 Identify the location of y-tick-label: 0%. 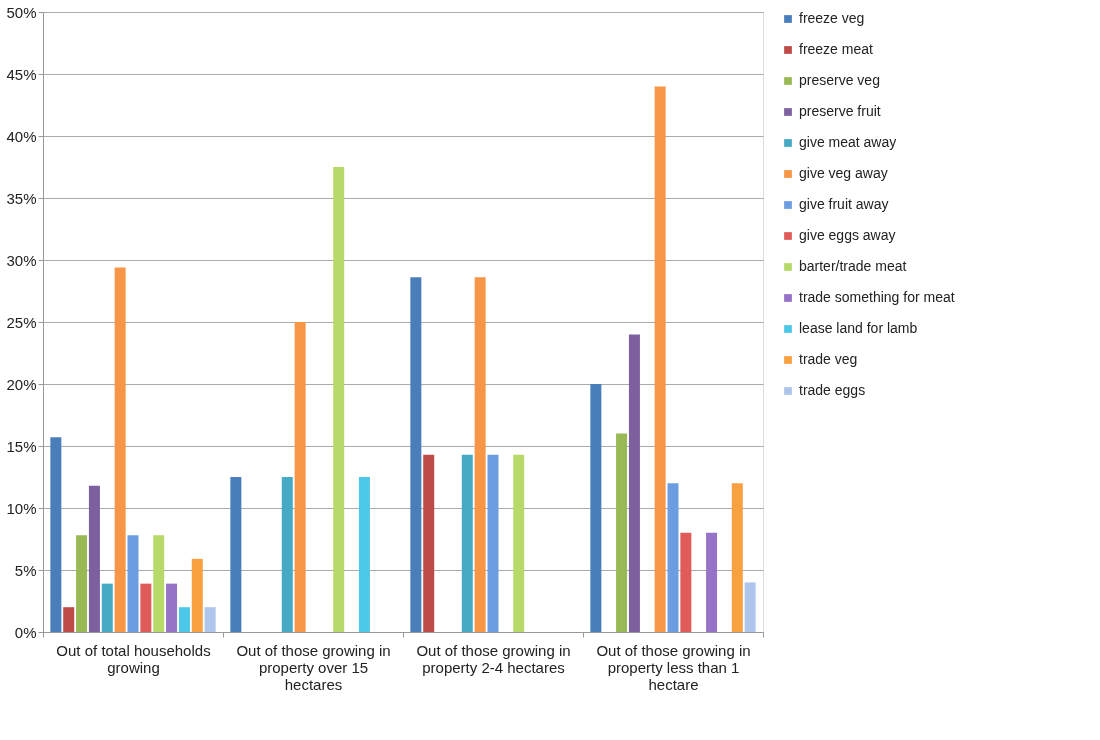
(25, 632).